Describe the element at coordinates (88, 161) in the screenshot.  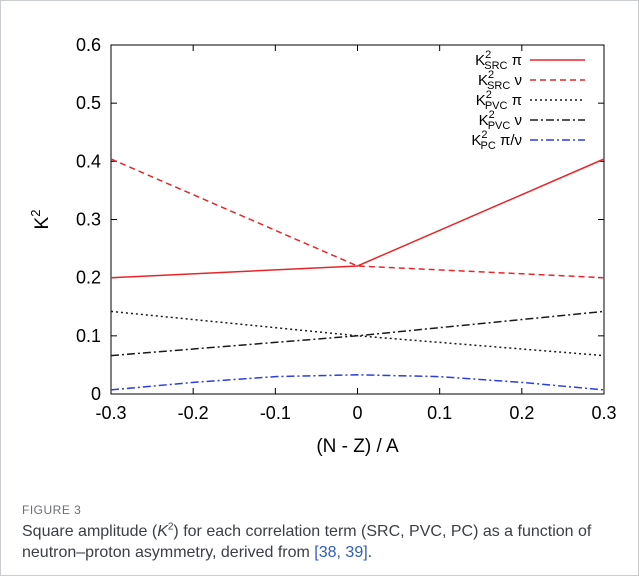
I see `y-tick-label: 0.4` at that location.